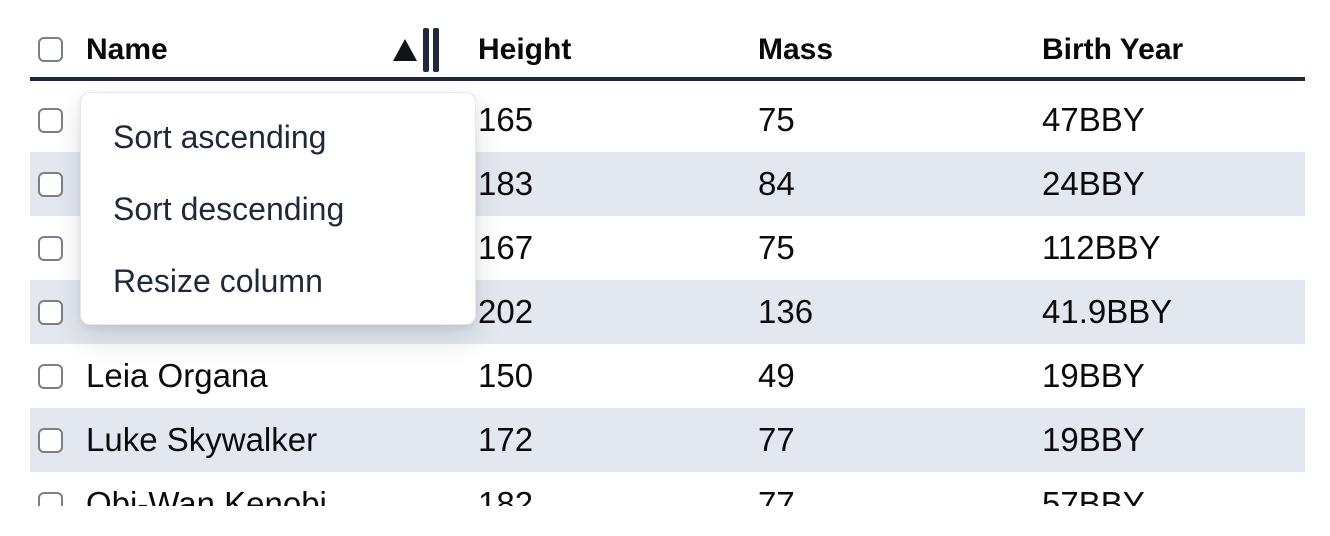 The height and width of the screenshot is (536, 1330). What do you see at coordinates (229, 208) in the screenshot?
I see `menu-item-sort-descending: Sort descending` at bounding box center [229, 208].